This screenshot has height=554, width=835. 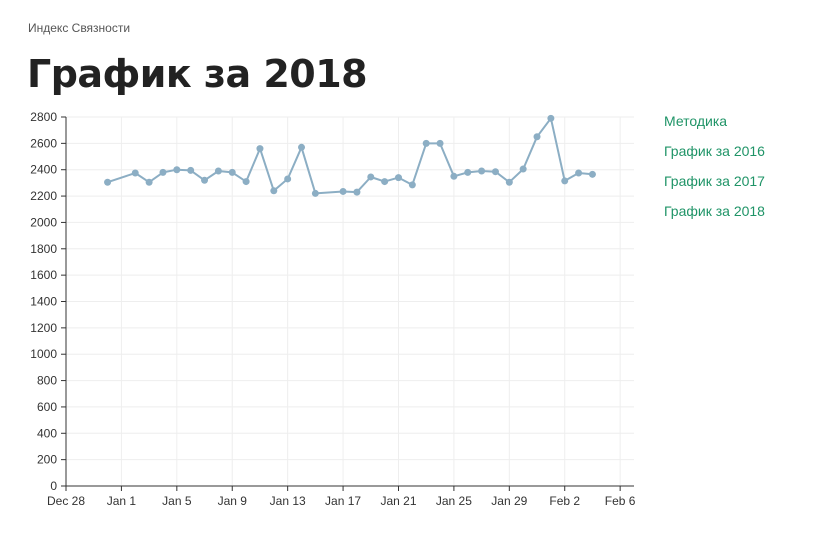 What do you see at coordinates (47, 381) in the screenshot?
I see `y-tick-label: 800` at bounding box center [47, 381].